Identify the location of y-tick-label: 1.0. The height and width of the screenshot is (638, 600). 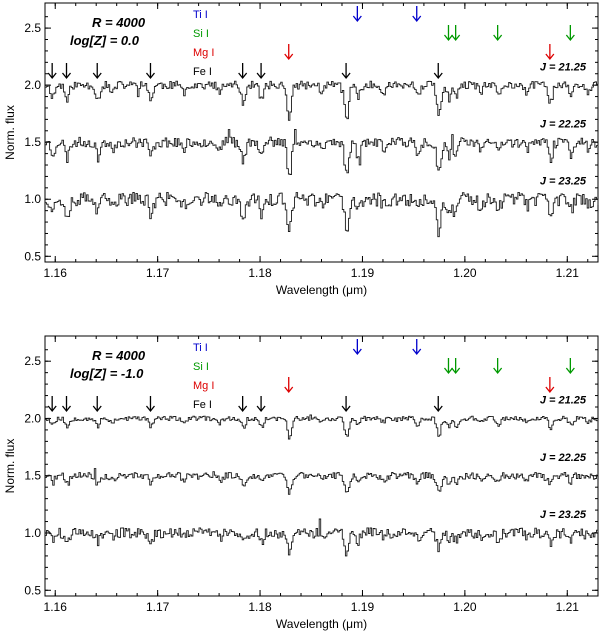
(32, 533).